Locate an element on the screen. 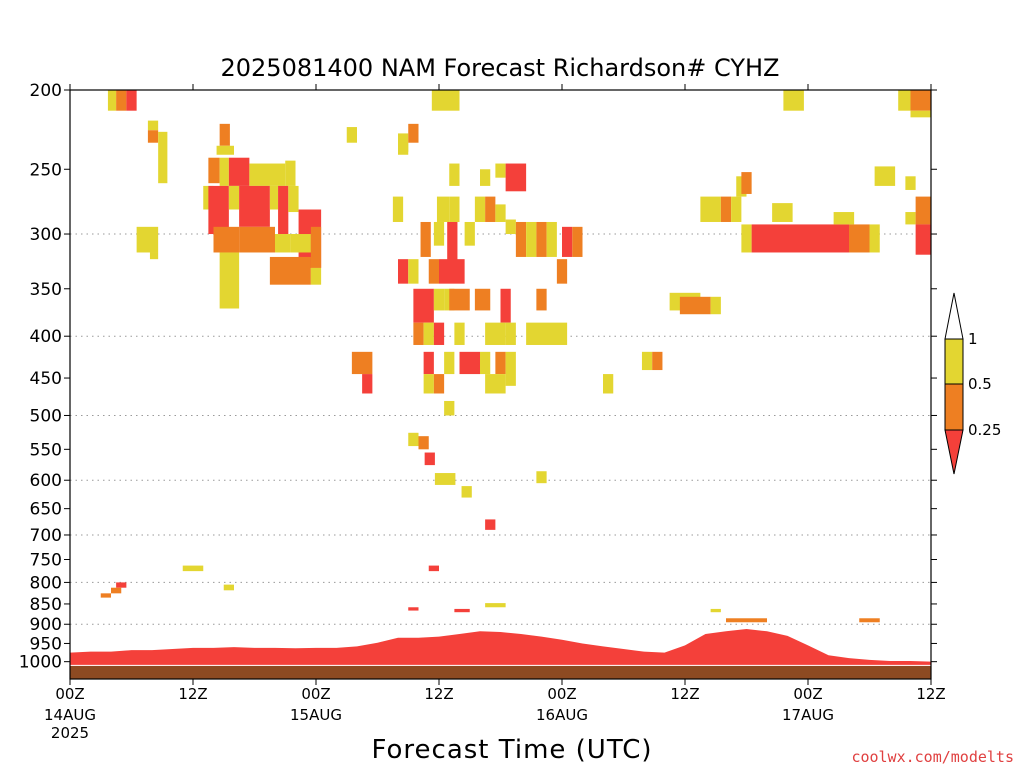 The height and width of the screenshot is (768, 1024). legend-label: 1 is located at coordinates (973, 339).